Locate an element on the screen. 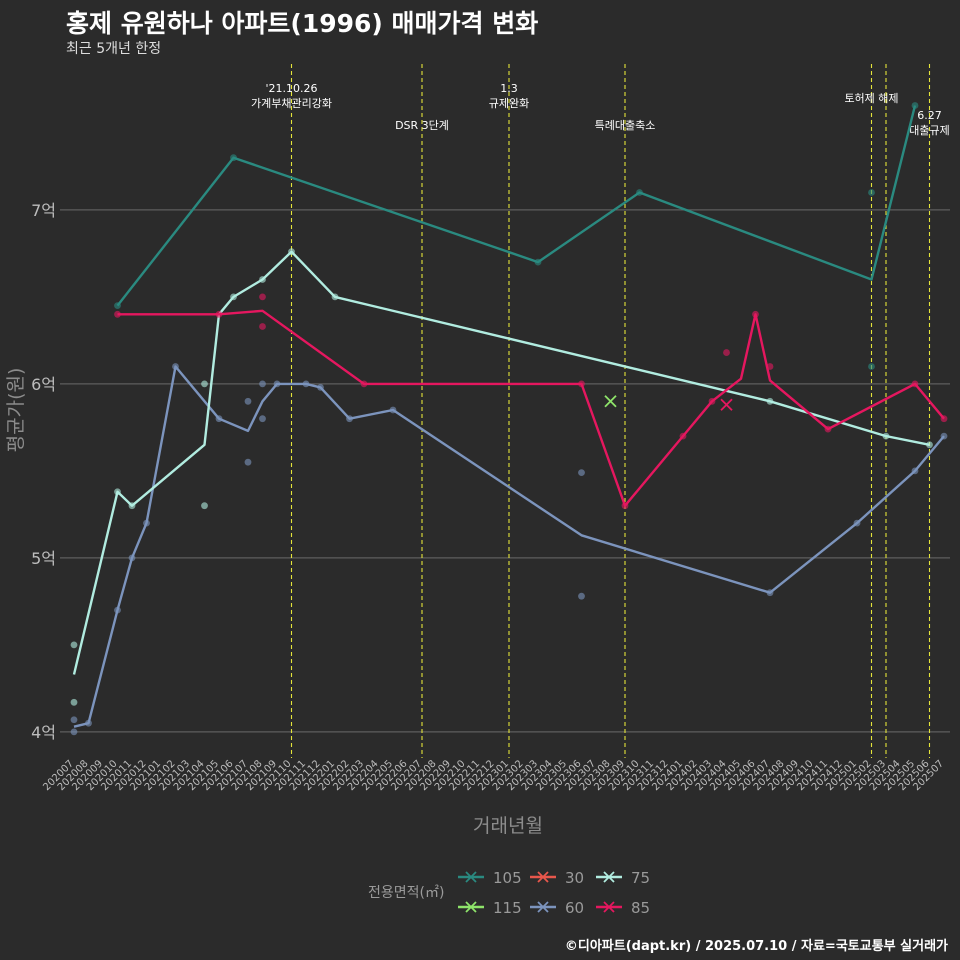 This screenshot has height=960, width=960. legend-title: 전용면적(㎡) is located at coordinates (406, 893).